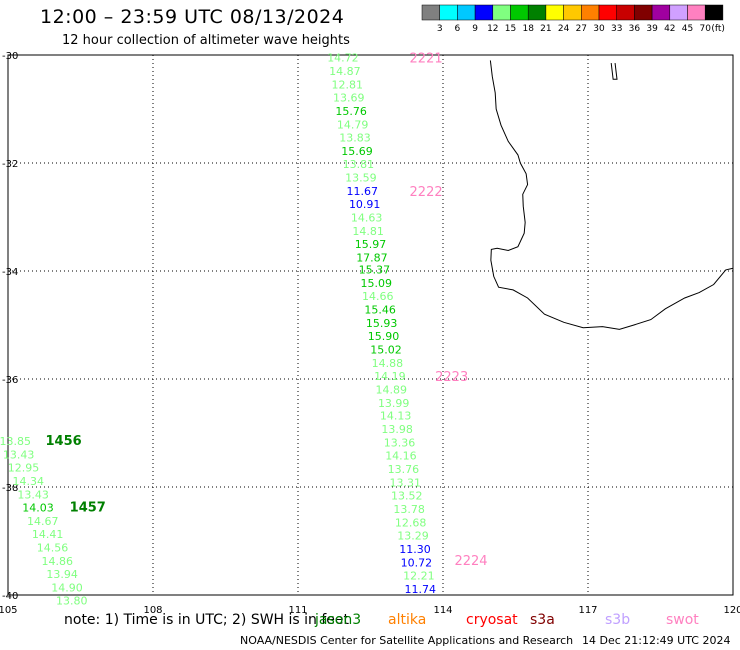  I want to click on swh-value: 14.19, so click(390, 376).